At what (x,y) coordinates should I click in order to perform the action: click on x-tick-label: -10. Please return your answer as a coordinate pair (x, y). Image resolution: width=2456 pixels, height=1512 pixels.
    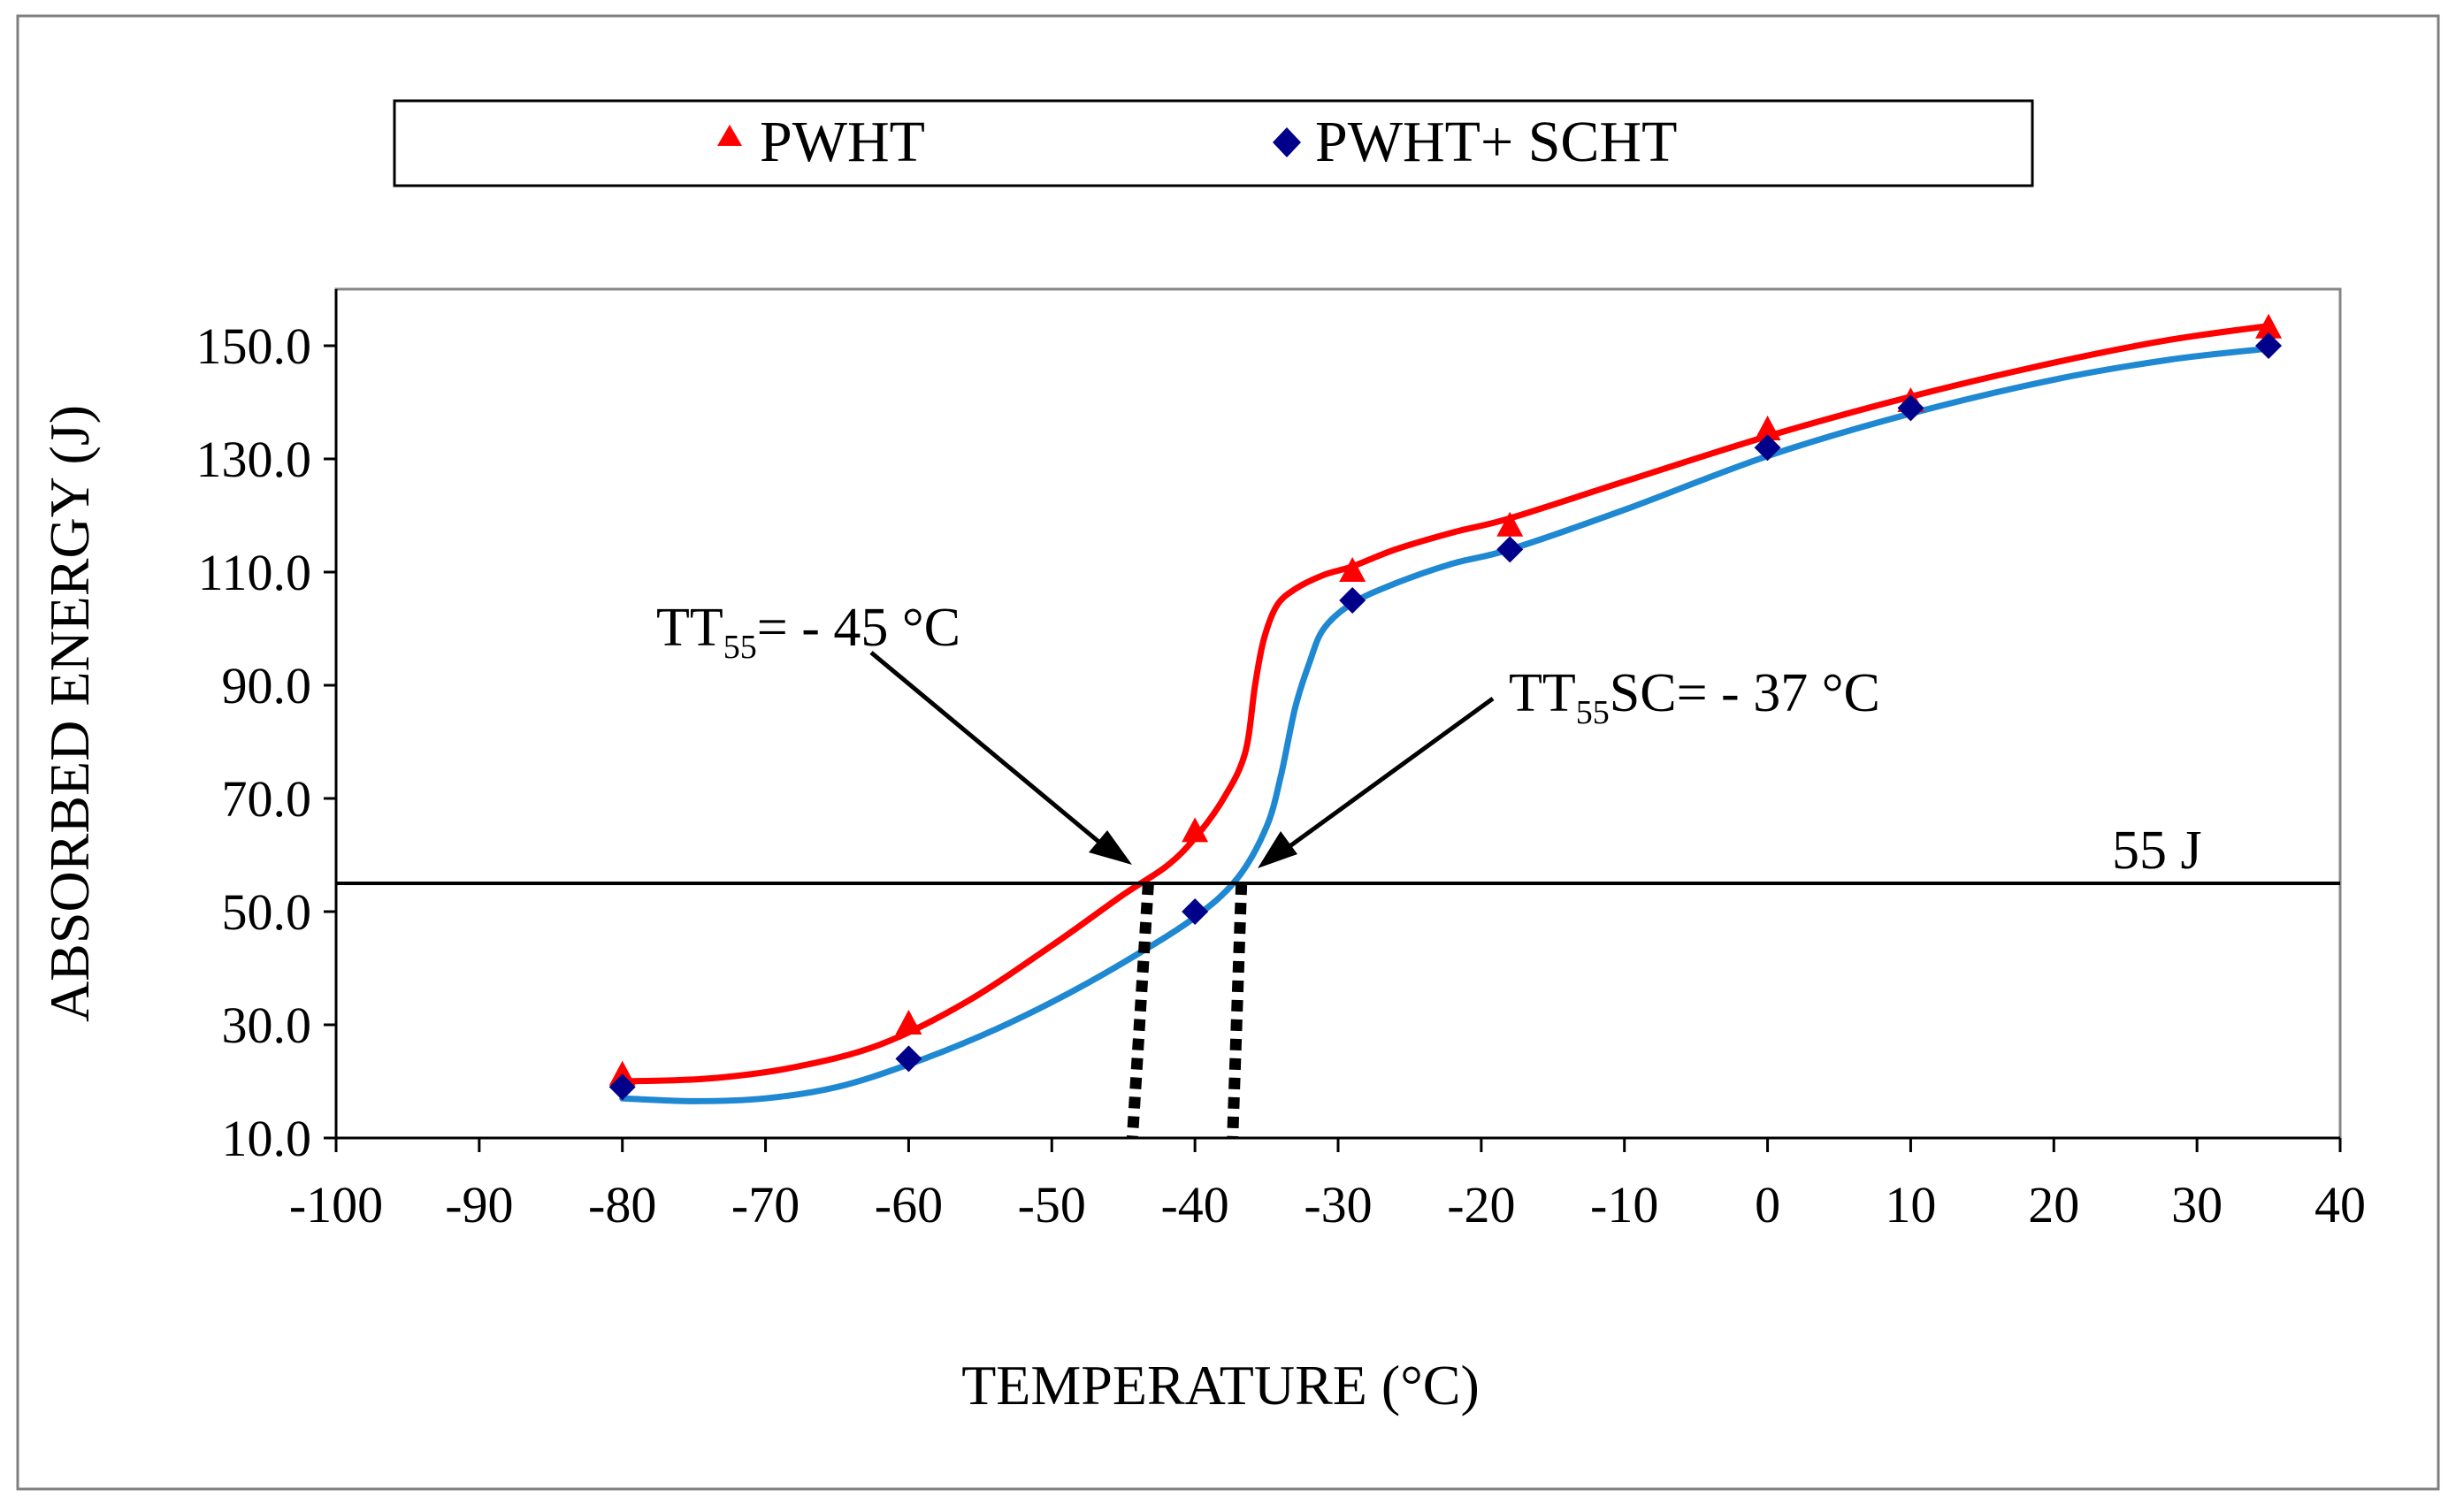
    Looking at the image, I should click on (1624, 1204).